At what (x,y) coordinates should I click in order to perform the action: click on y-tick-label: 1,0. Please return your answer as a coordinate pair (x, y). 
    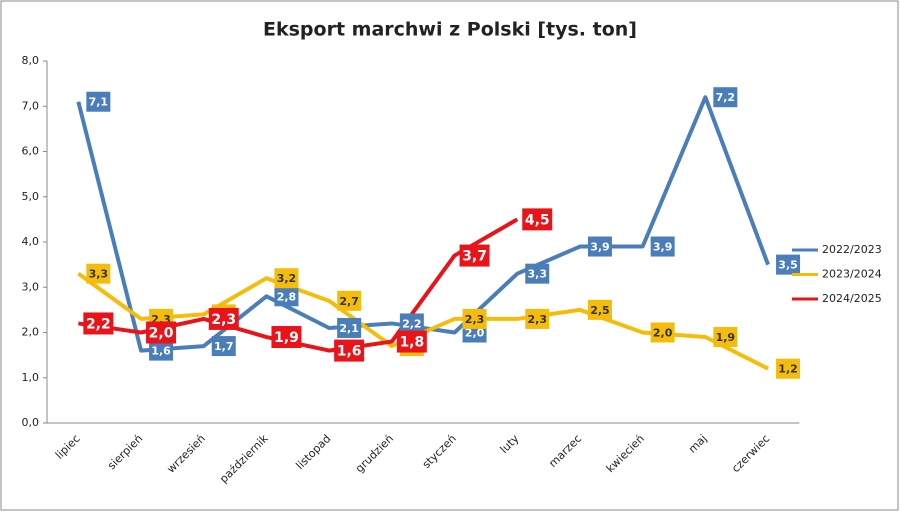
    Looking at the image, I should click on (31, 377).